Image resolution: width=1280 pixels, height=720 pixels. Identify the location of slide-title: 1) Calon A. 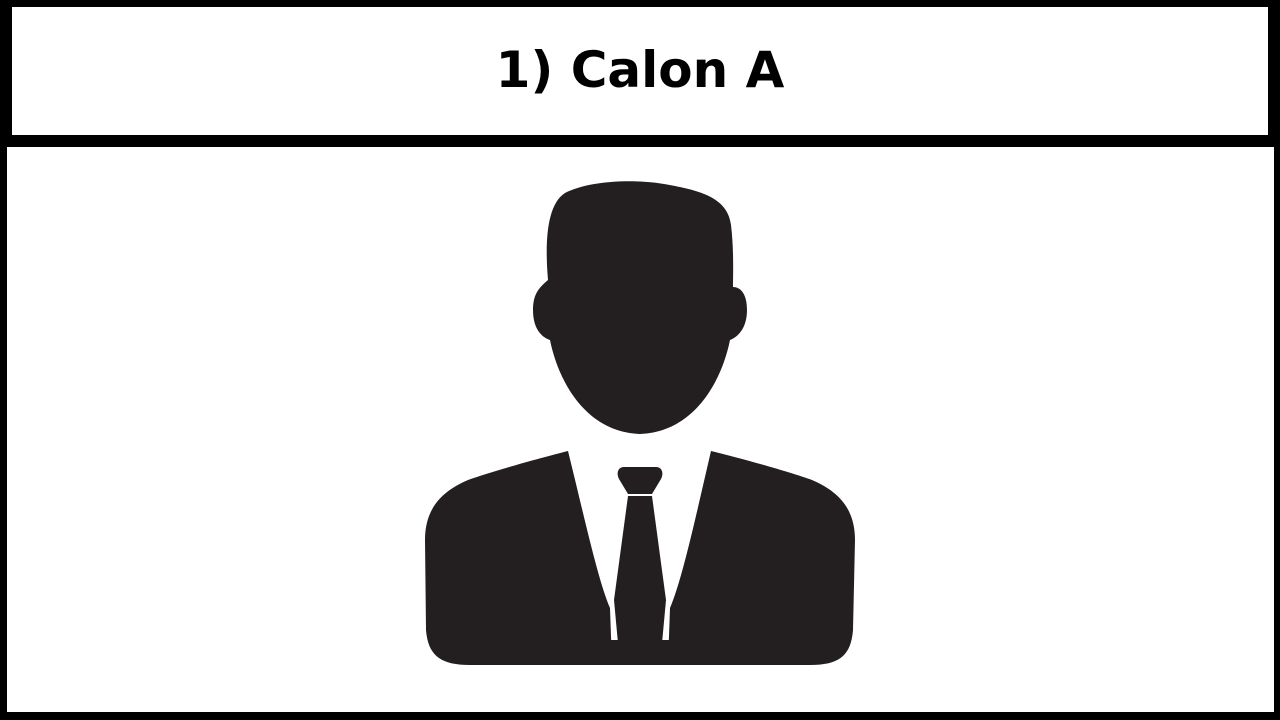
(640, 70).